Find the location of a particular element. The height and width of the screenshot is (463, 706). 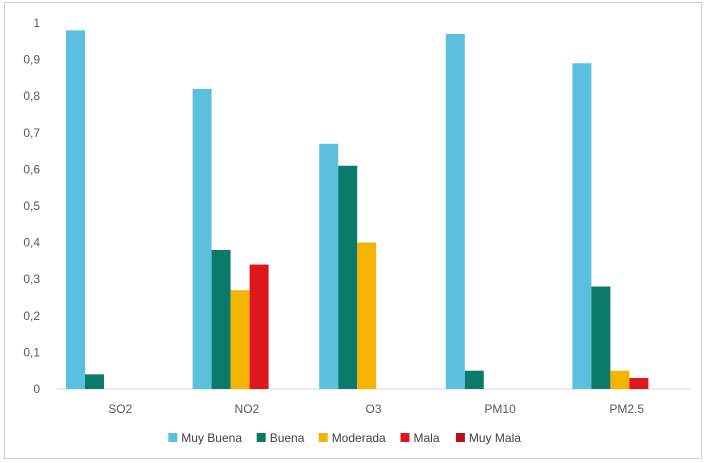

bar-muy-buena-no2 is located at coordinates (202, 238).